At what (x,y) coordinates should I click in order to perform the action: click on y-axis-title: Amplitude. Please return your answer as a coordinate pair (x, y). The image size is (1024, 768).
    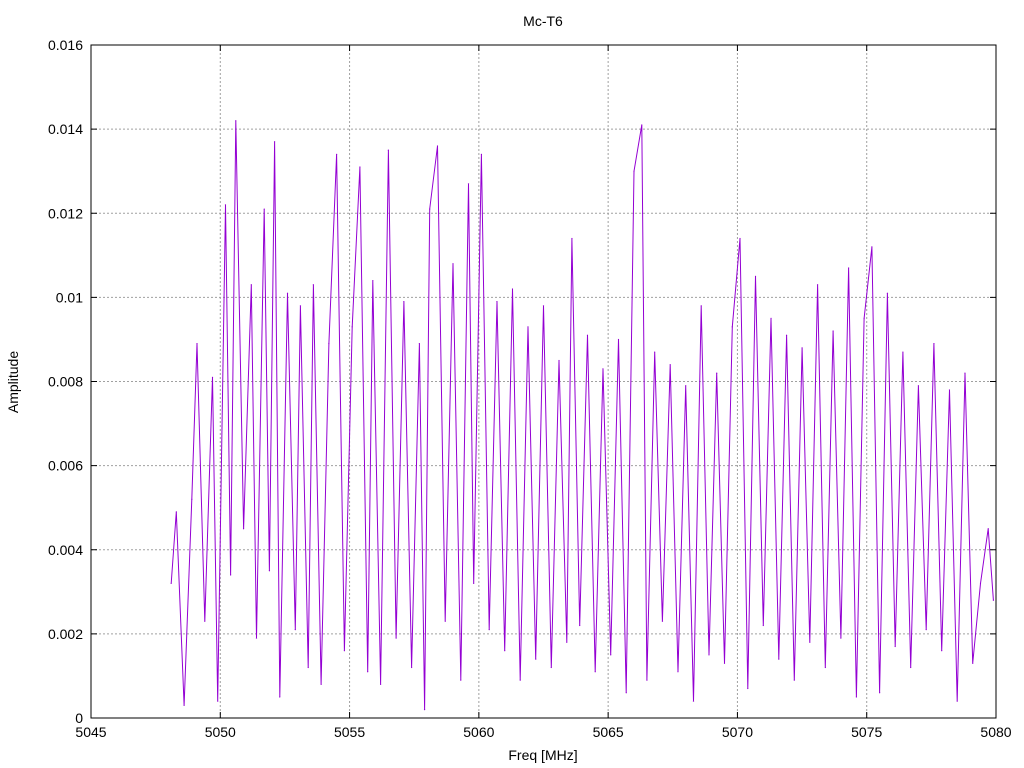
    Looking at the image, I should click on (13, 382).